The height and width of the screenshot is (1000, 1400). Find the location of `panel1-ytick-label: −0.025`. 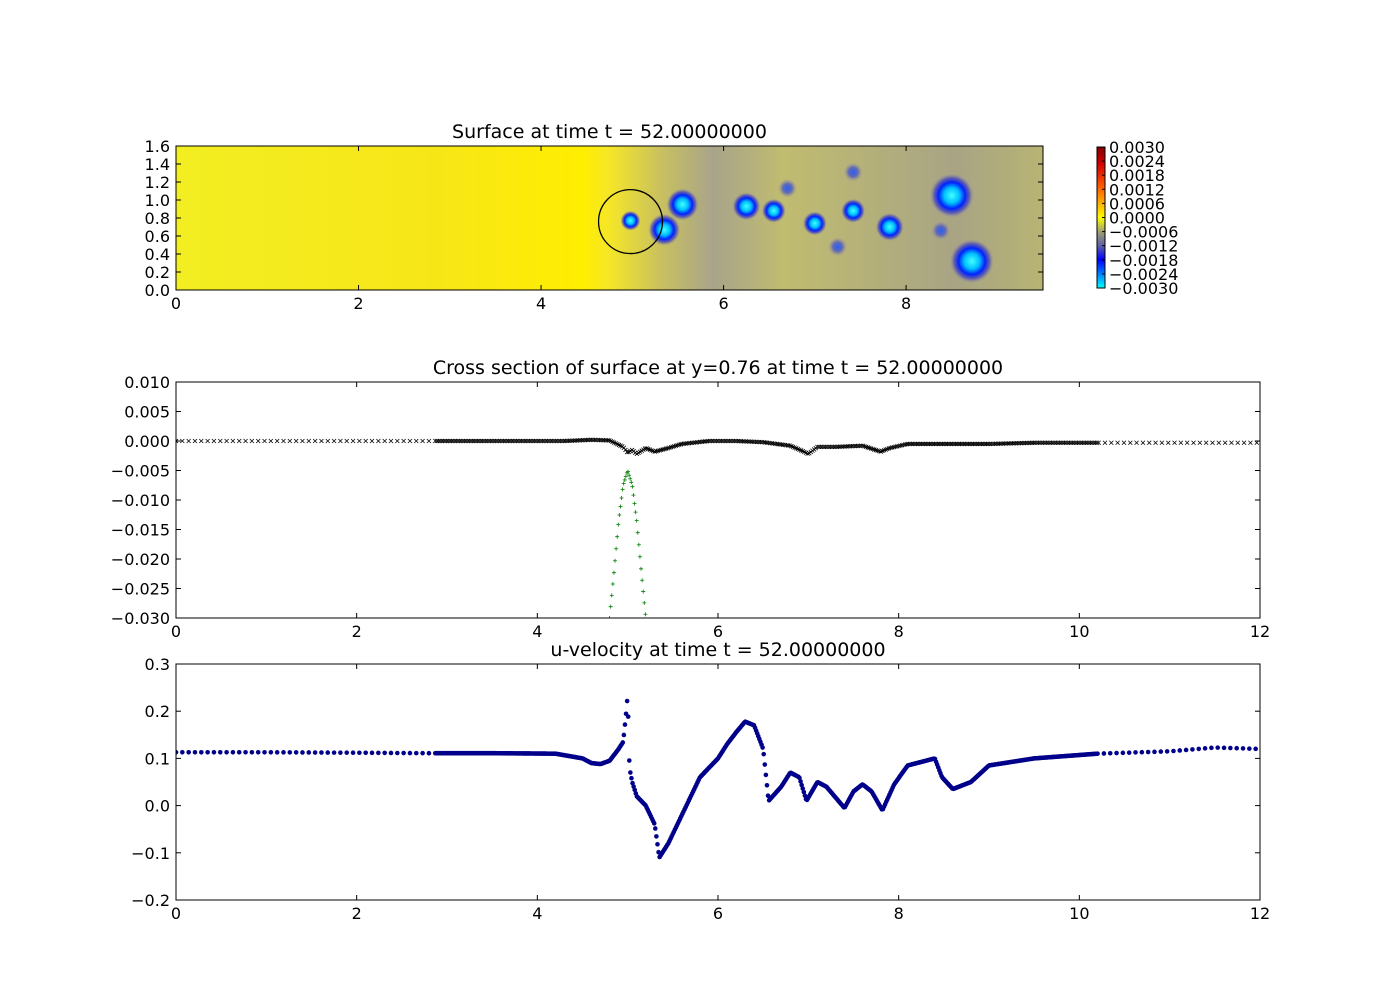

panel1-ytick-label: −0.025 is located at coordinates (140, 589).